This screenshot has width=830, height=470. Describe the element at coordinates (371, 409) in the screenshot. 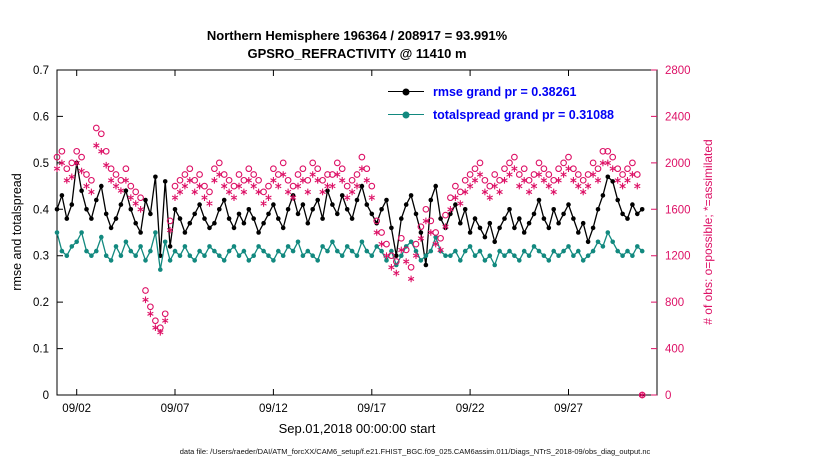

I see `svg-text: 09/17` at that location.